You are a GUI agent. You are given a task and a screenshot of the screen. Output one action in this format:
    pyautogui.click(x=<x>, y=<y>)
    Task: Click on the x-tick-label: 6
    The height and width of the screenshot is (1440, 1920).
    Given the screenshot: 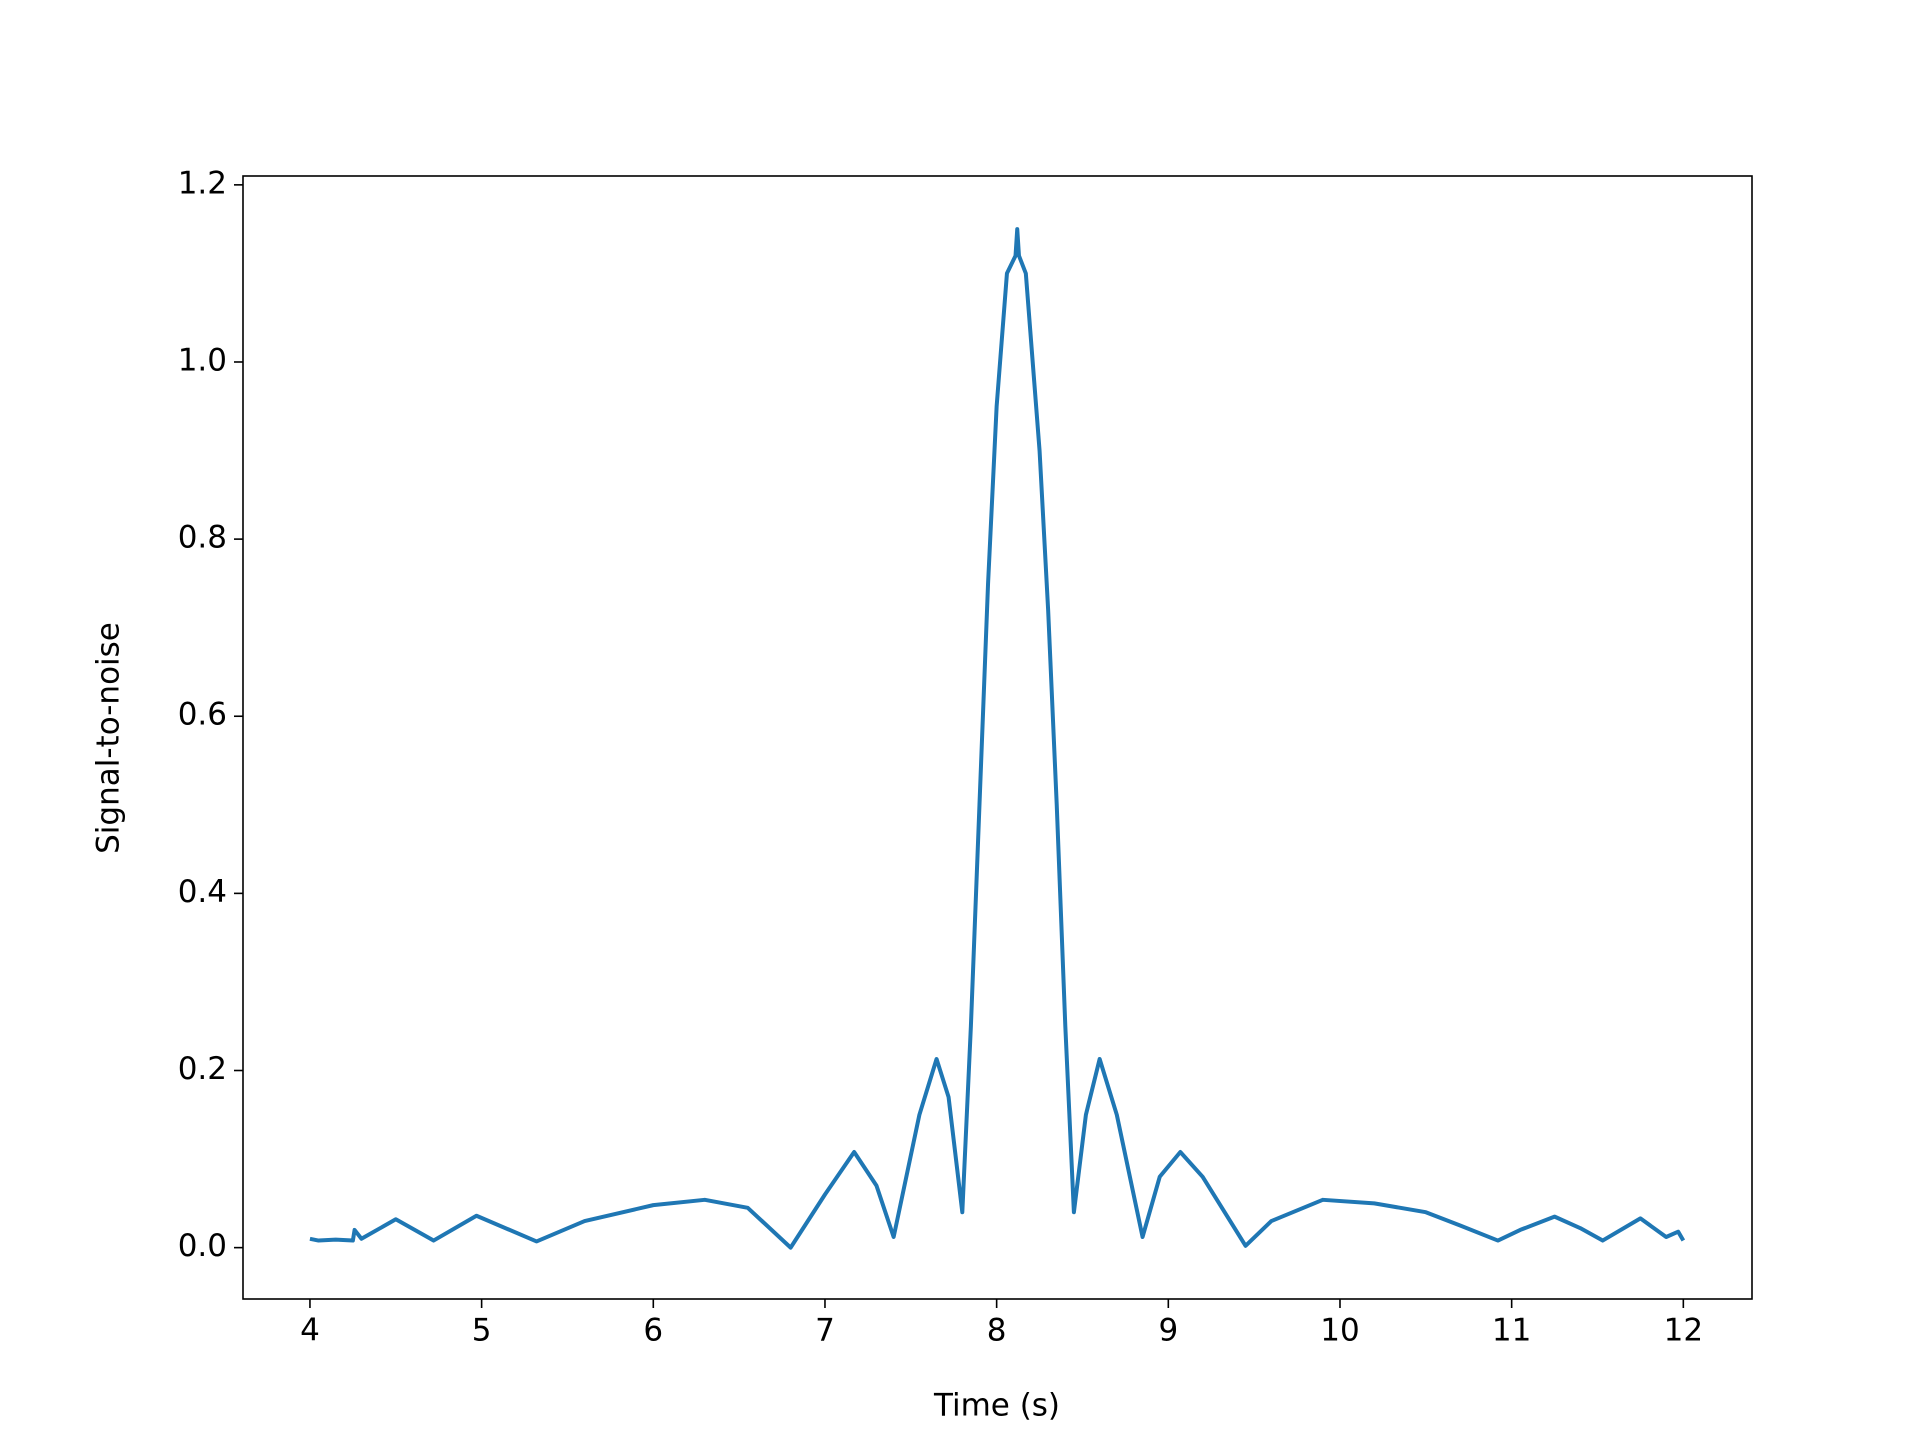 What is the action you would take?
    pyautogui.click(x=653, y=1331)
    